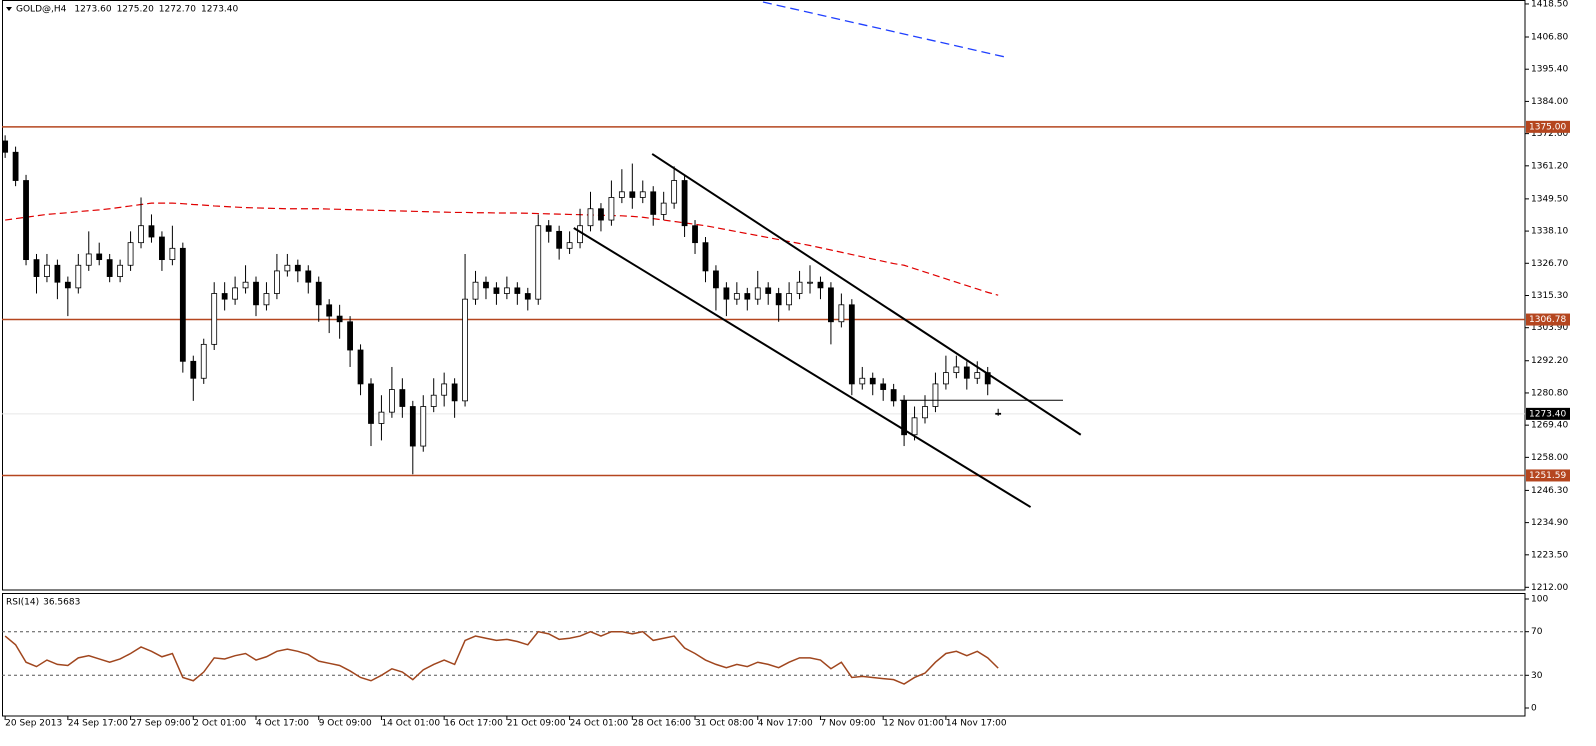  I want to click on y-tick-label: 1349.50, so click(1549, 199).